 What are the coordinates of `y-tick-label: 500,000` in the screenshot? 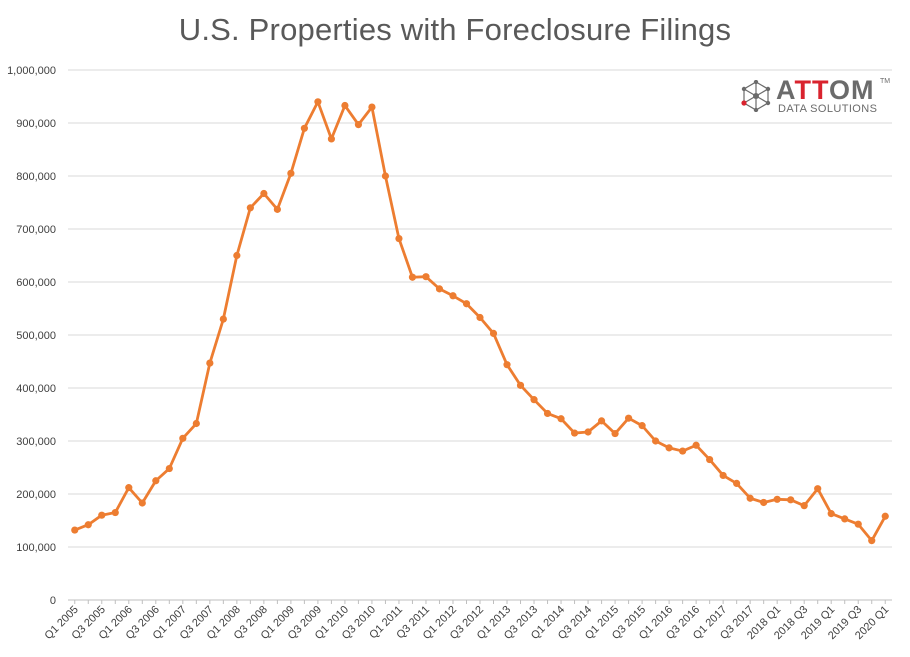 It's located at (36, 336).